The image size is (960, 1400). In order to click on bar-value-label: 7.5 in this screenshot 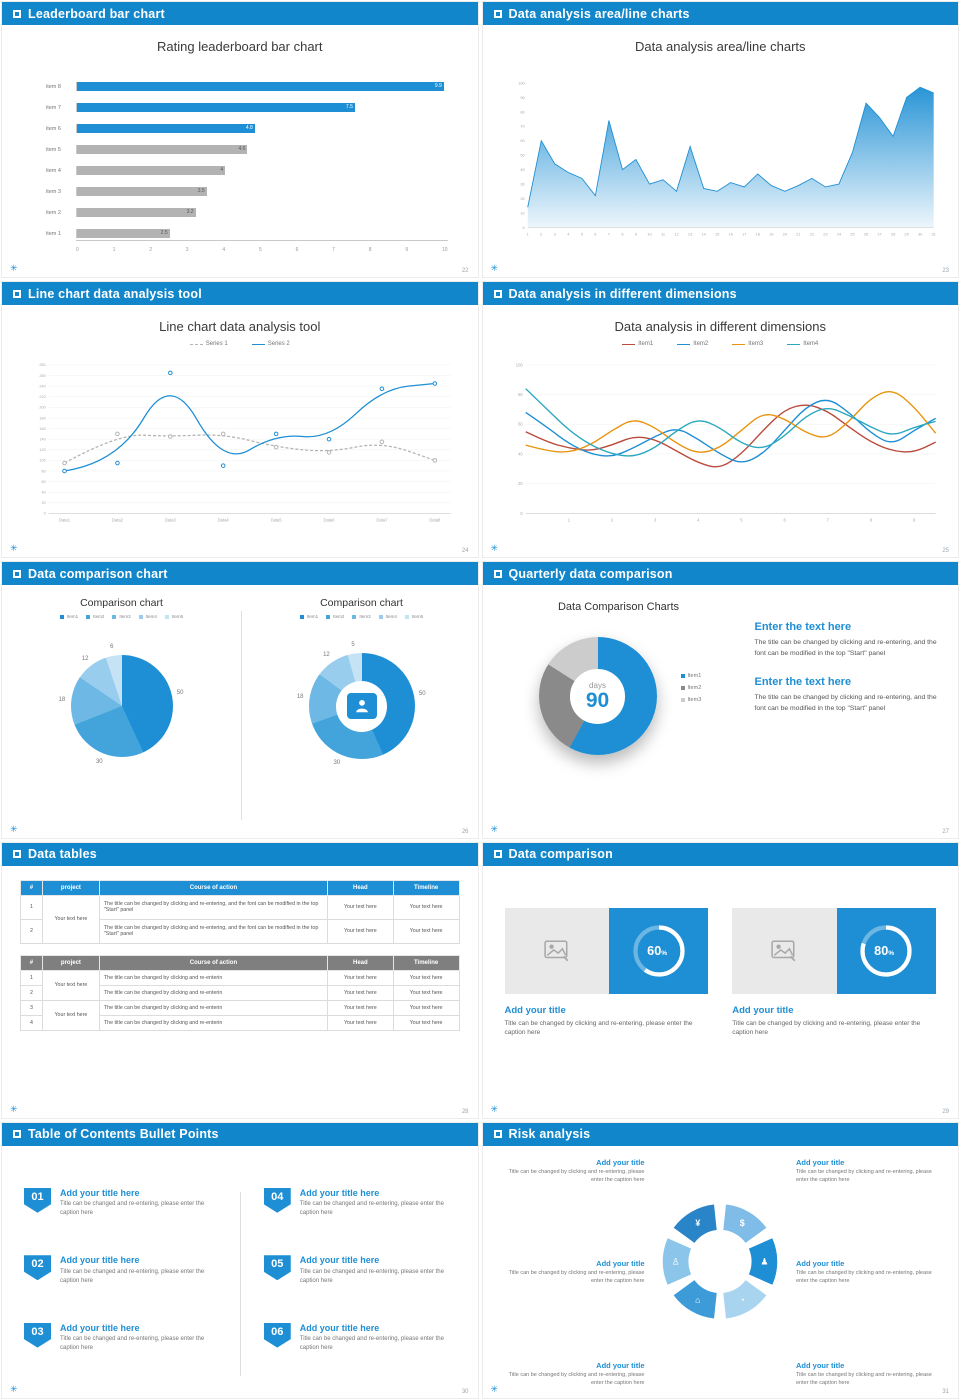, I will do `click(349, 107)`.